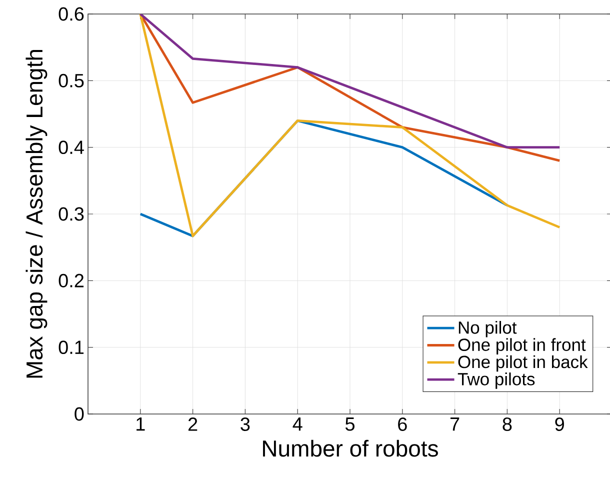 This screenshot has height=494, width=610. I want to click on legend-label: One pilot in front, so click(522, 346).